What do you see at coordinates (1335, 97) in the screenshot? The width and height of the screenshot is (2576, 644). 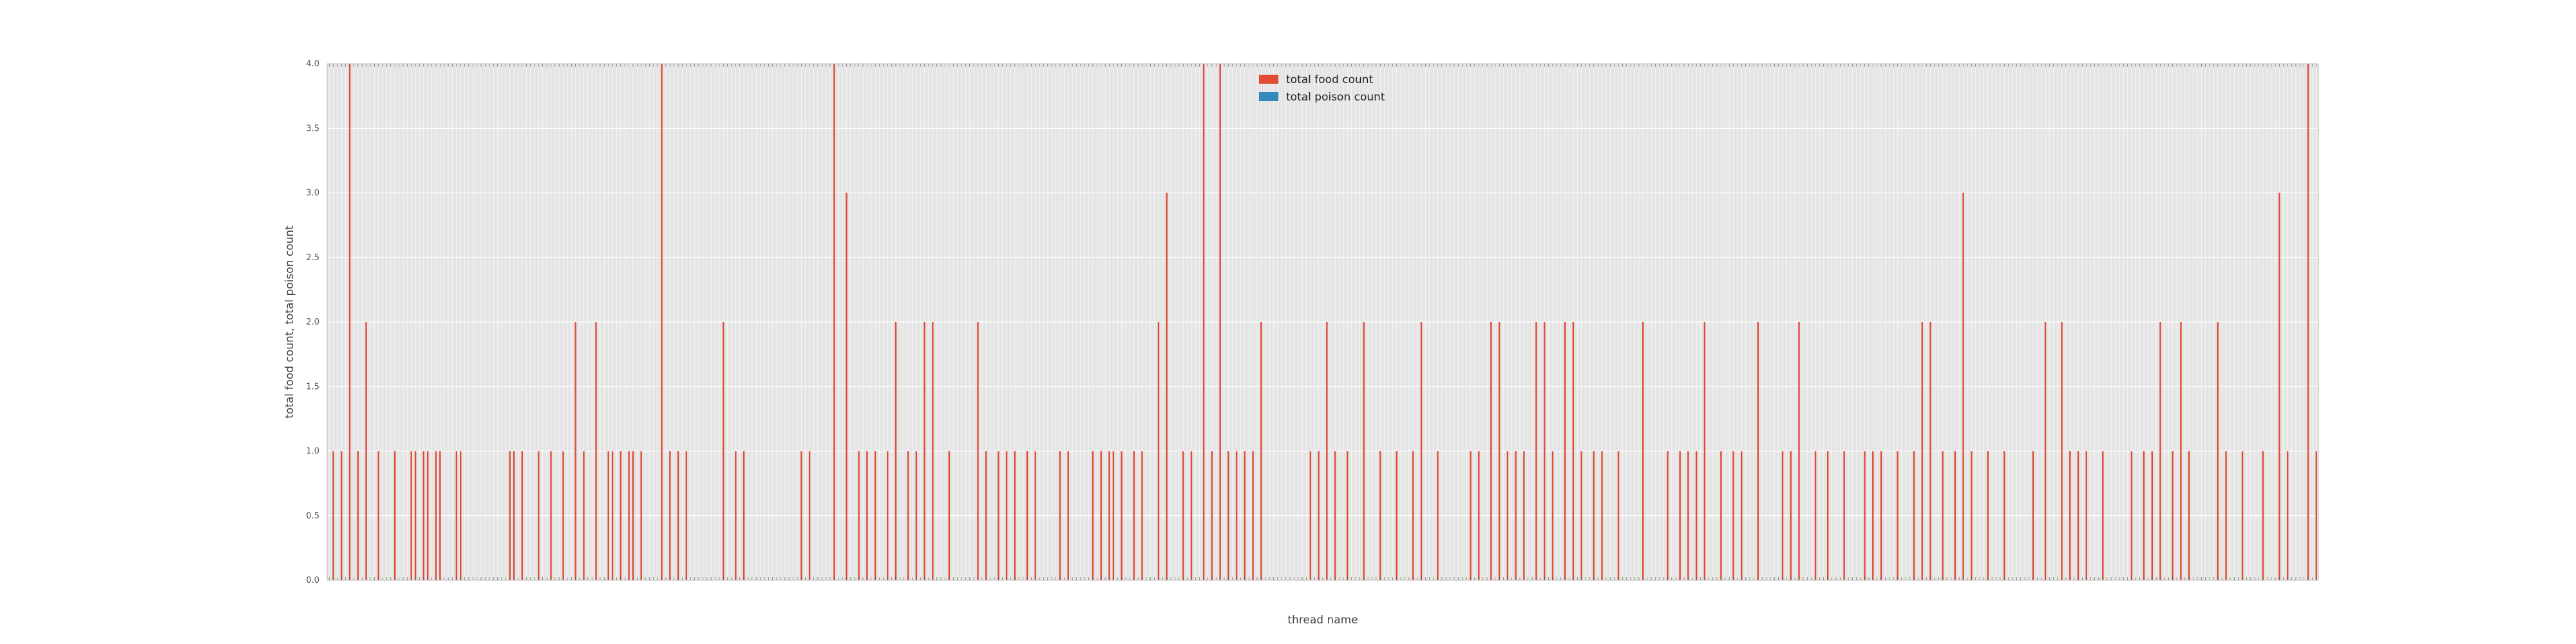 I see `legend-label-poison: total poison count` at bounding box center [1335, 97].